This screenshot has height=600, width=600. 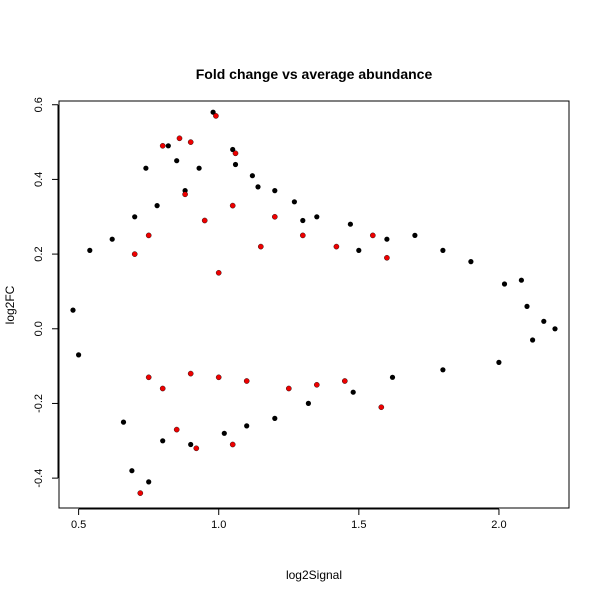 What do you see at coordinates (39, 253) in the screenshot?
I see `y-tick-label: 0.2` at bounding box center [39, 253].